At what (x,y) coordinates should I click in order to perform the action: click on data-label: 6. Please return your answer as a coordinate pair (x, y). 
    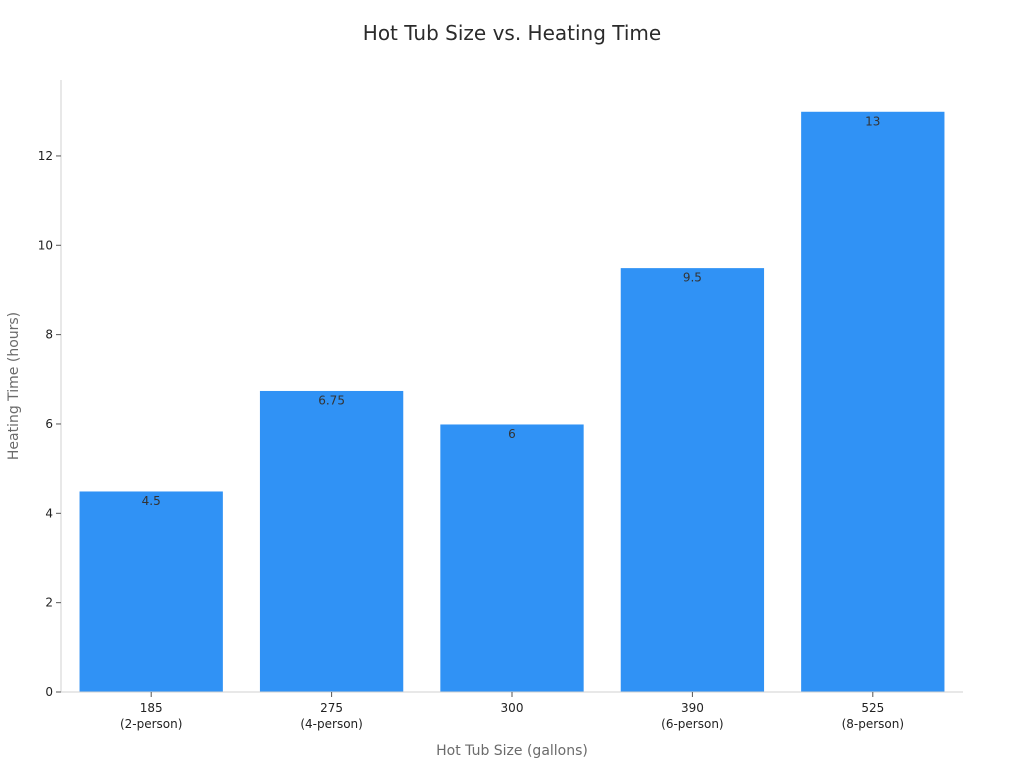
    Looking at the image, I should click on (512, 434).